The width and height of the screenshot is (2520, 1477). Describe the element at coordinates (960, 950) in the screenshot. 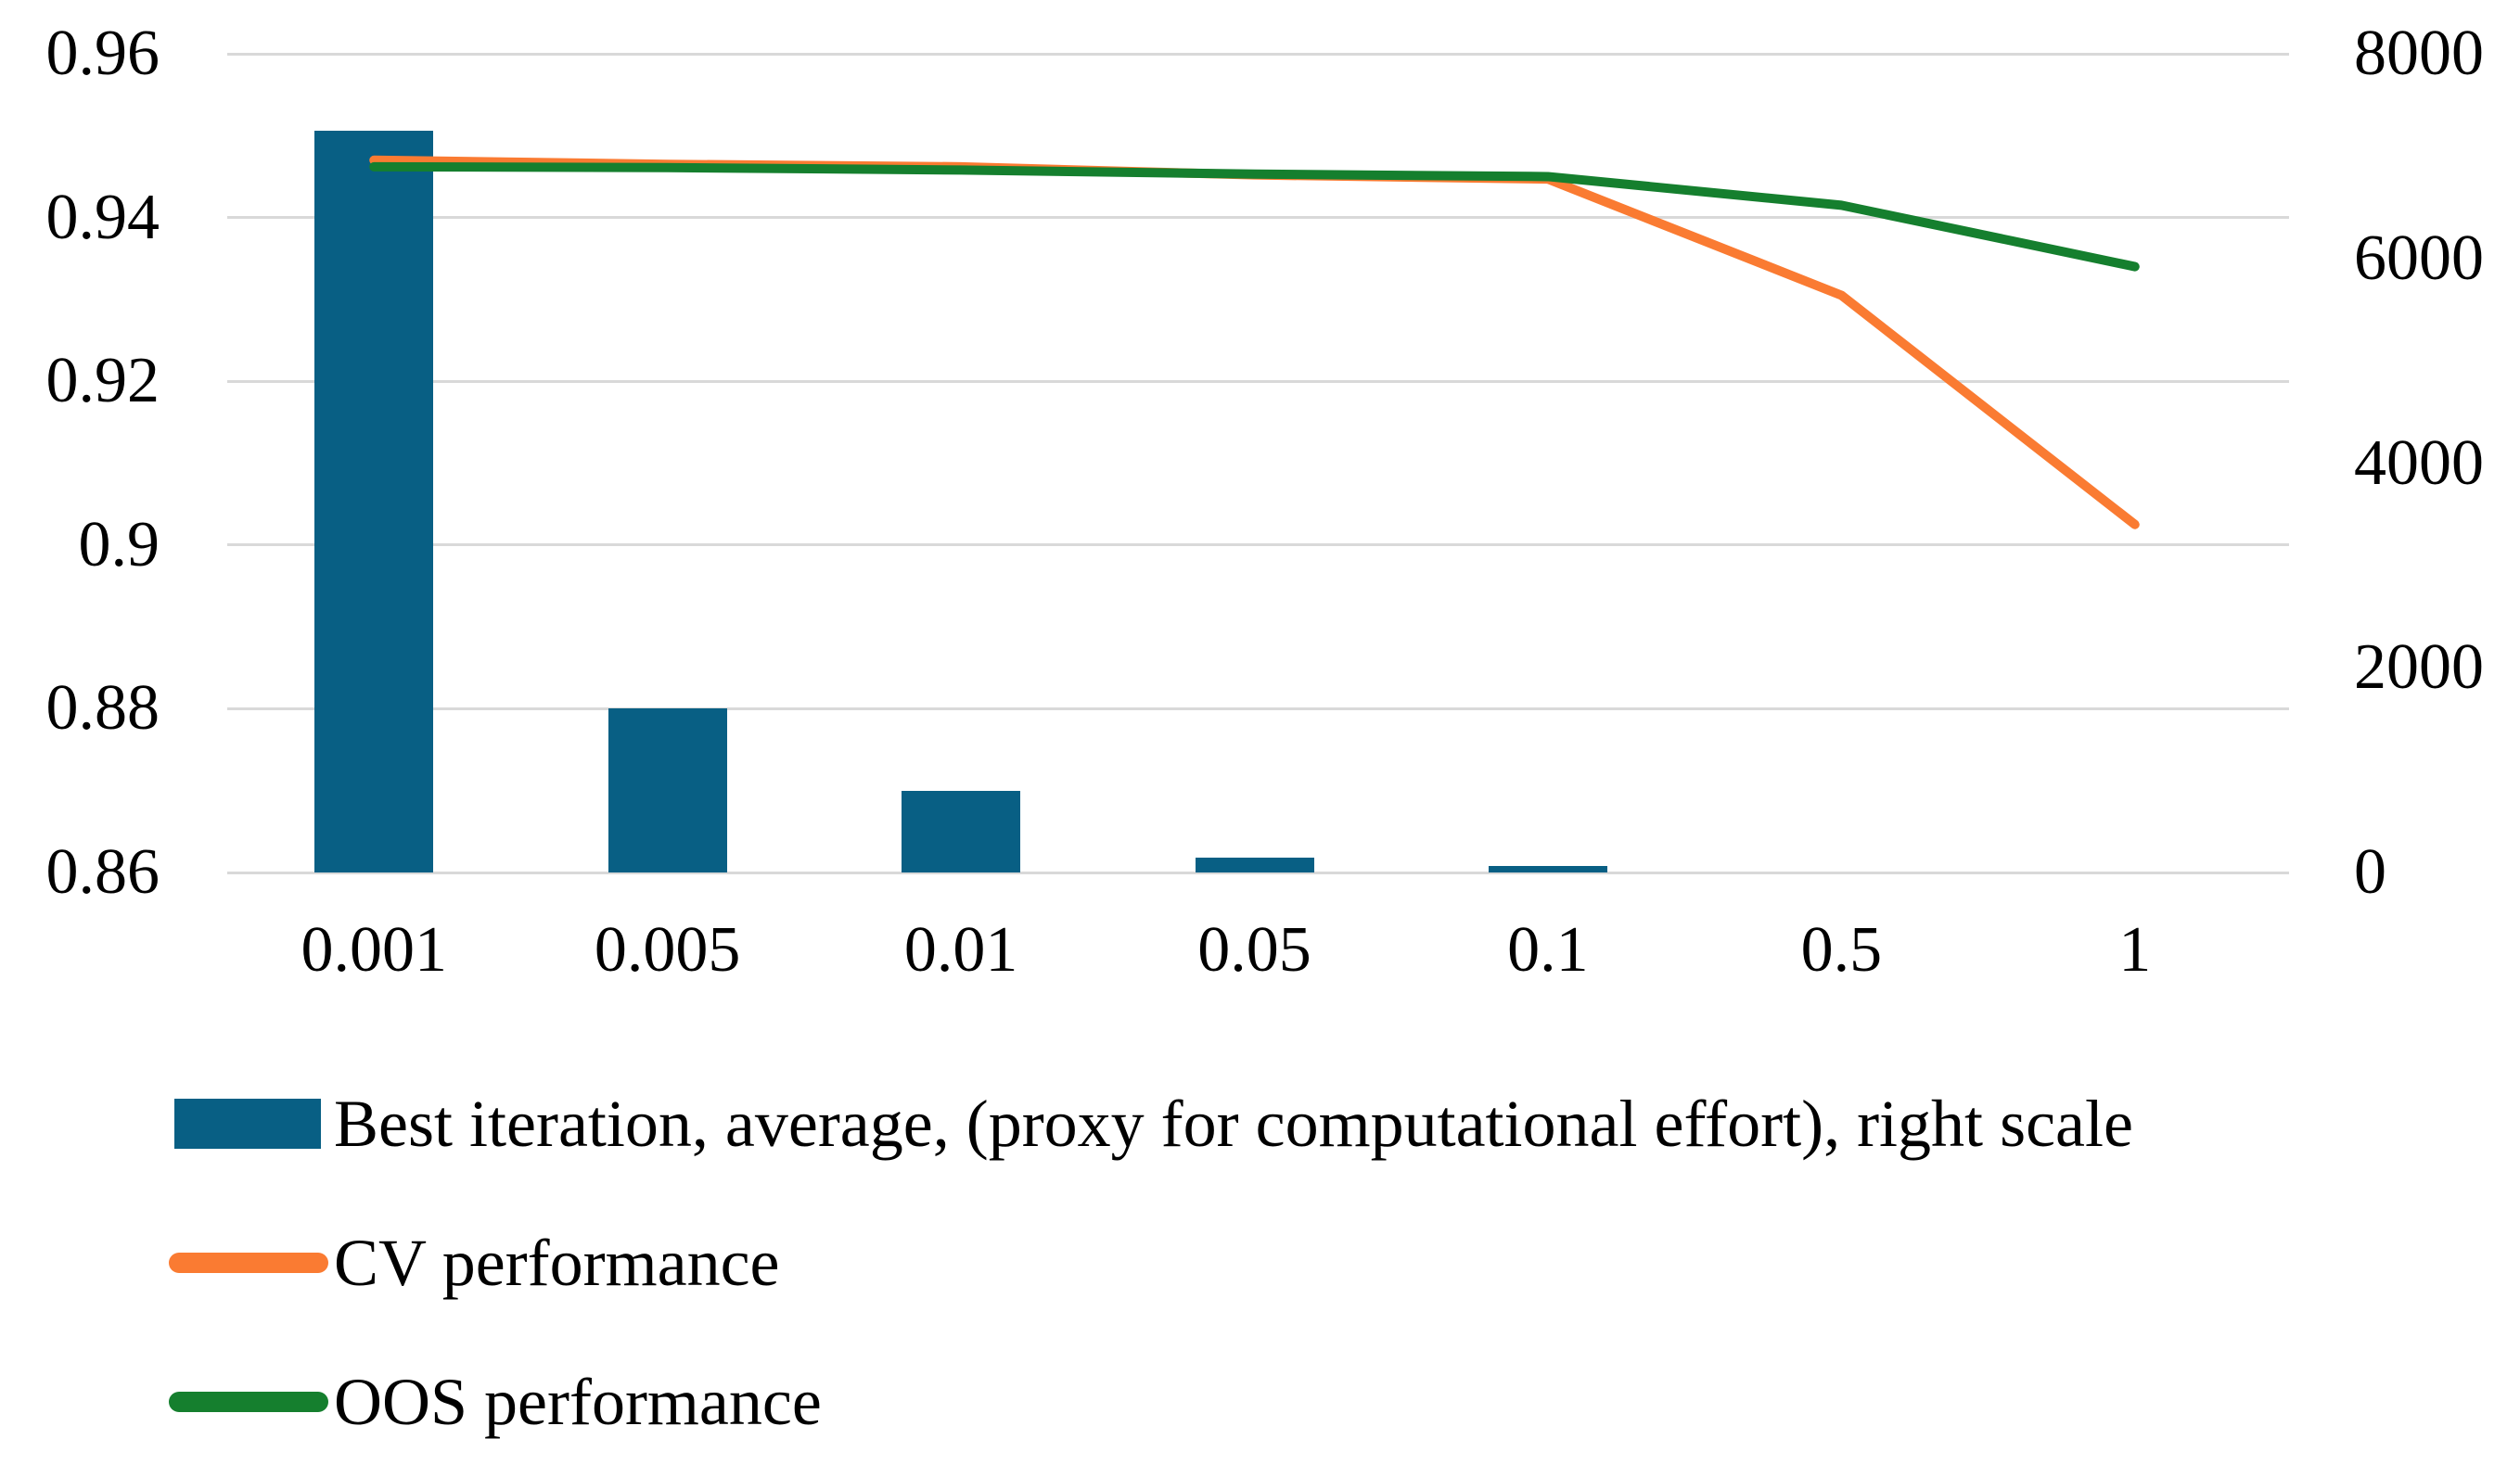

I see `x-axis-tick-label: 0.01` at that location.